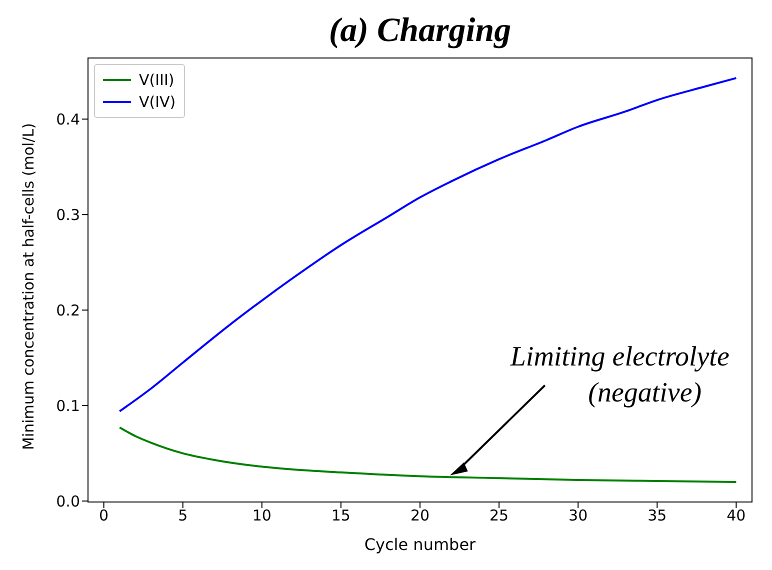  What do you see at coordinates (28, 286) in the screenshot?
I see `y-axis-title: Minimum concentration at half-cells (mol/L)` at bounding box center [28, 286].